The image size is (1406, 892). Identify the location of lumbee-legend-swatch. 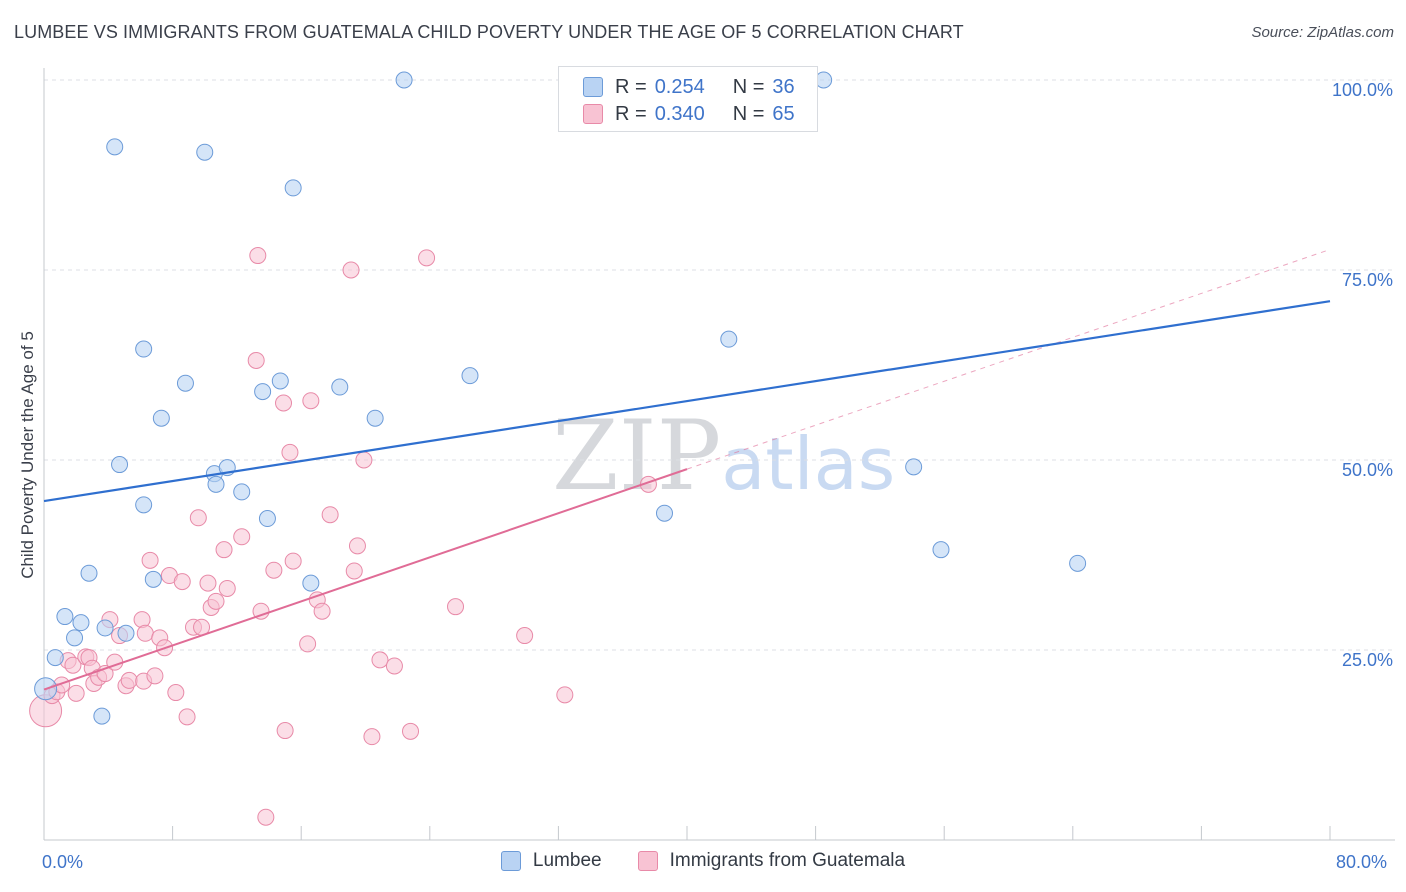
(510, 861).